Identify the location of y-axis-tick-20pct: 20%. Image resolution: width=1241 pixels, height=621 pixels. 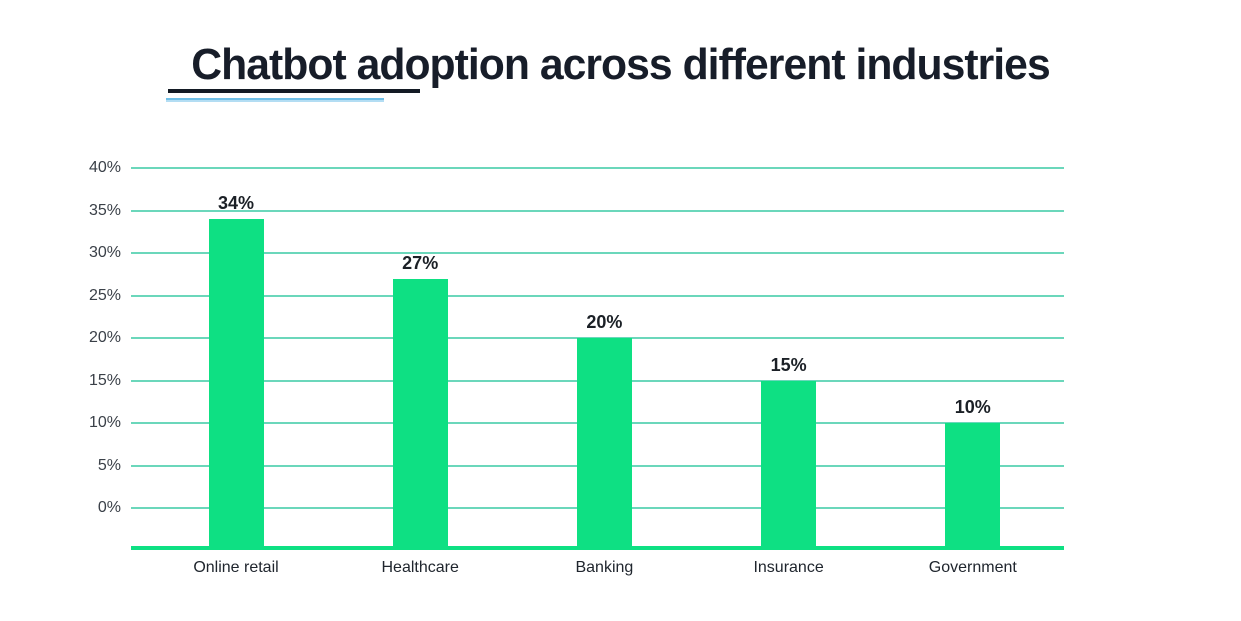
(104, 338).